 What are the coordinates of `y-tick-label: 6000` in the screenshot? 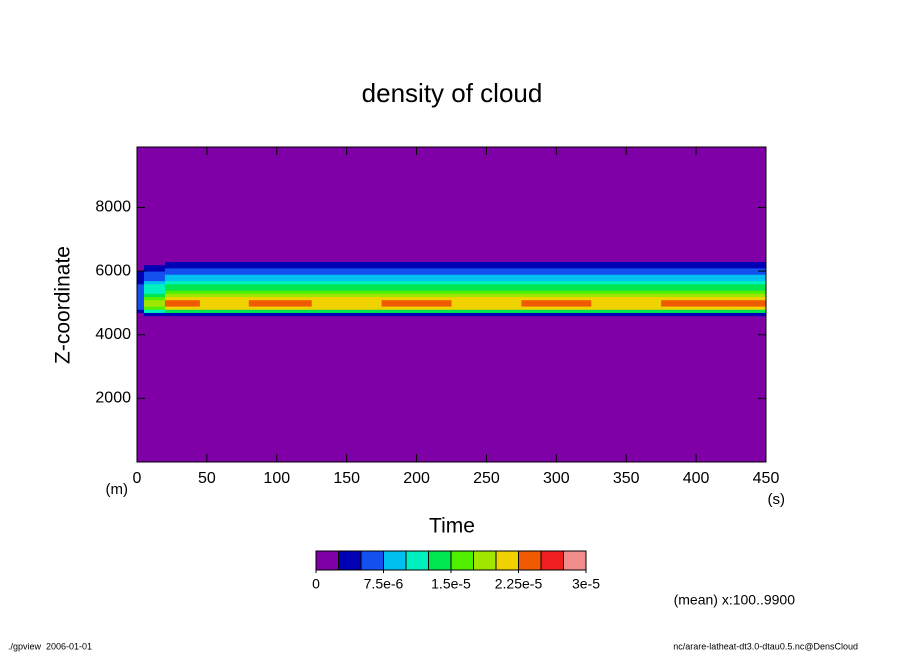 It's located at (113, 270).